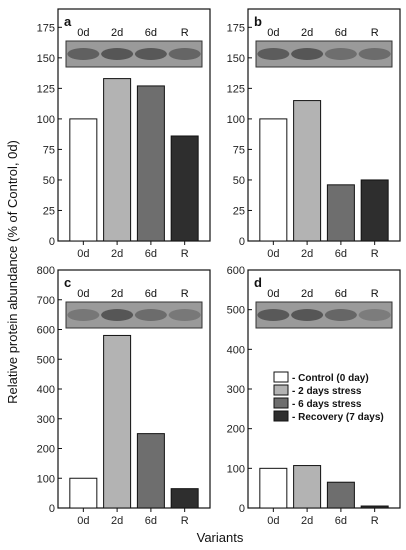 The height and width of the screenshot is (550, 406). I want to click on y-tick-label: 300, so click(46, 420).